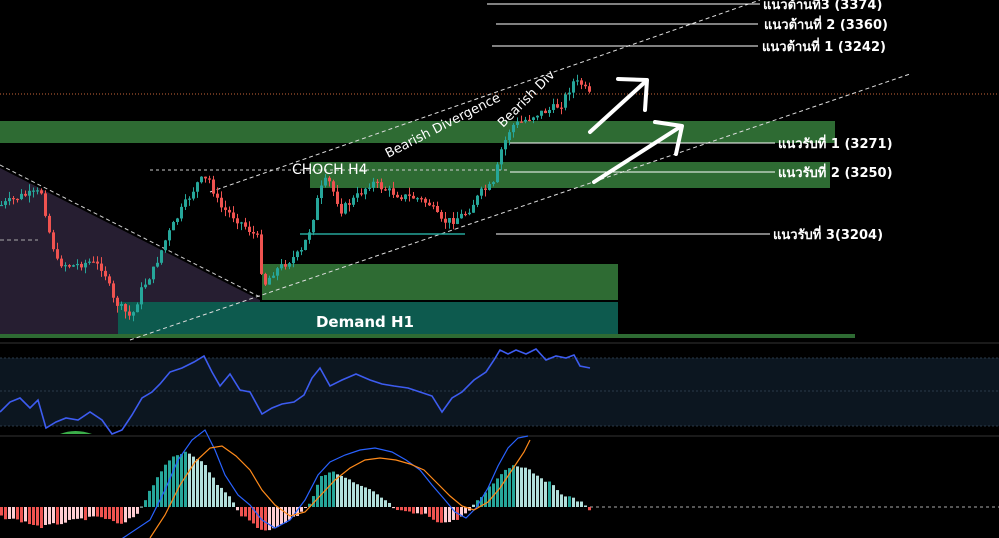 The height and width of the screenshot is (538, 999). I want to click on support-2-label: แนวรับที่ 2 (3250), so click(835, 172).